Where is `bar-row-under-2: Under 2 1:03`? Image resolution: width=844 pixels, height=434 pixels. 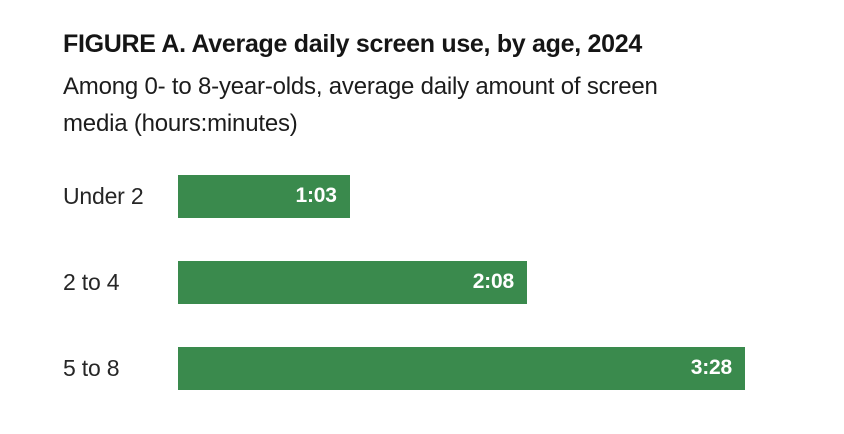
bar-row-under-2: Under 2 1:03 is located at coordinates (433, 196).